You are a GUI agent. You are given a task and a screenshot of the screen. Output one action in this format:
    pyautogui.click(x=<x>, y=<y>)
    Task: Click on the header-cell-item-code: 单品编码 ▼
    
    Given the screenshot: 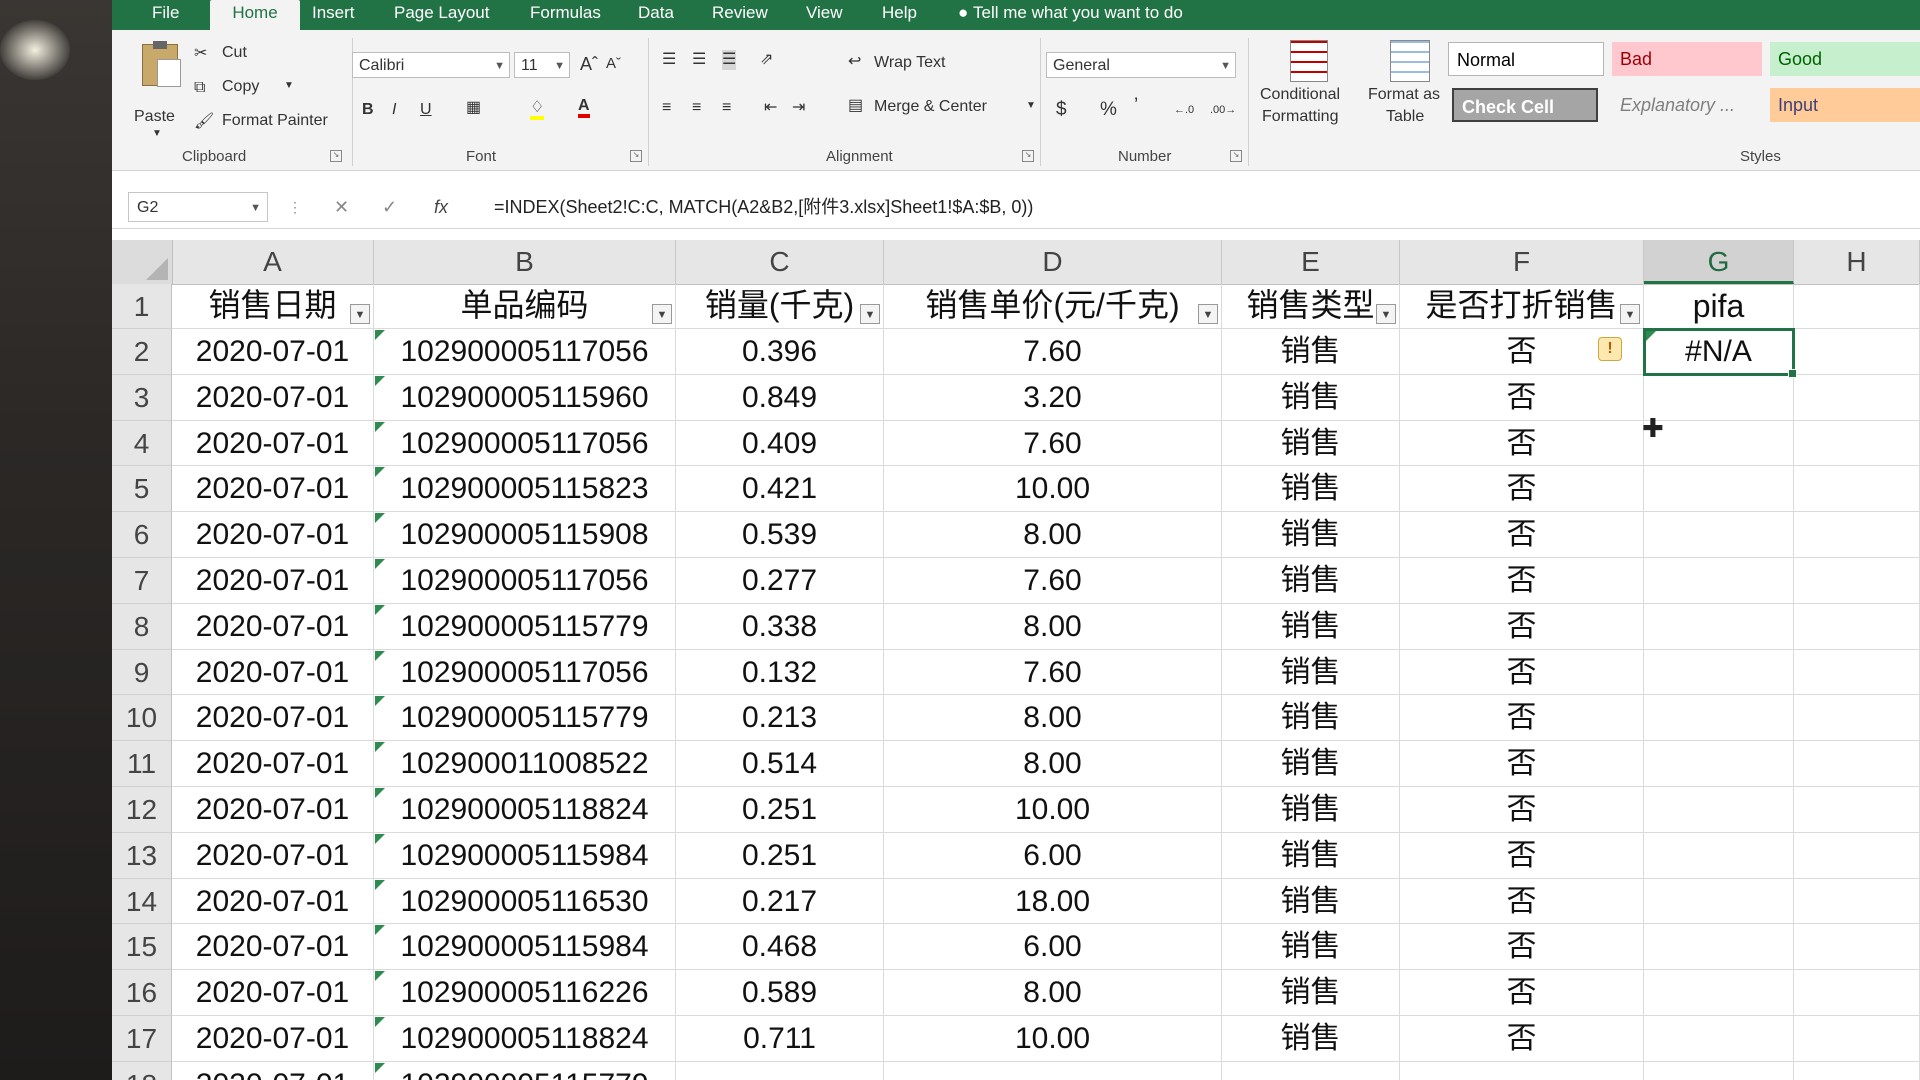 What is the action you would take?
    pyautogui.click(x=525, y=306)
    